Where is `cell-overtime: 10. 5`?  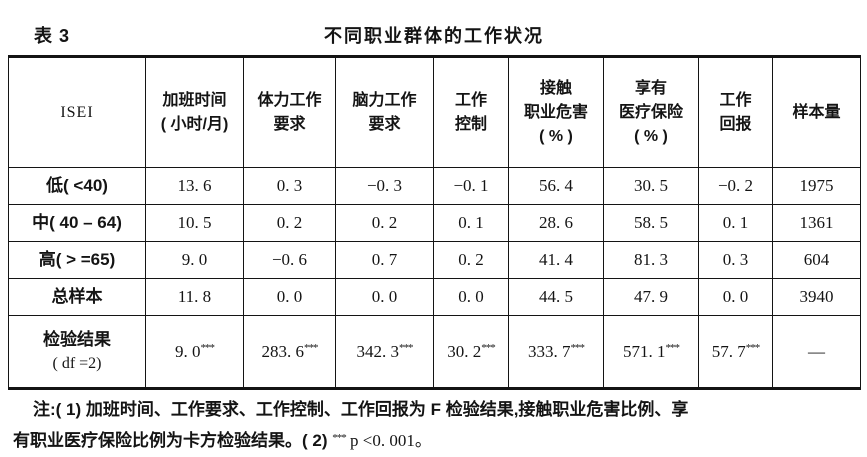
cell-overtime: 10. 5 is located at coordinates (194, 223).